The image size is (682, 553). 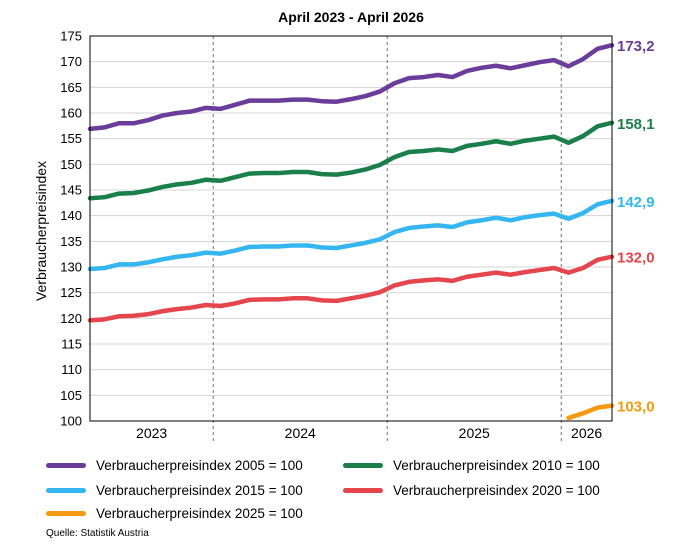 I want to click on y-tick-label: 155, so click(x=71, y=138).